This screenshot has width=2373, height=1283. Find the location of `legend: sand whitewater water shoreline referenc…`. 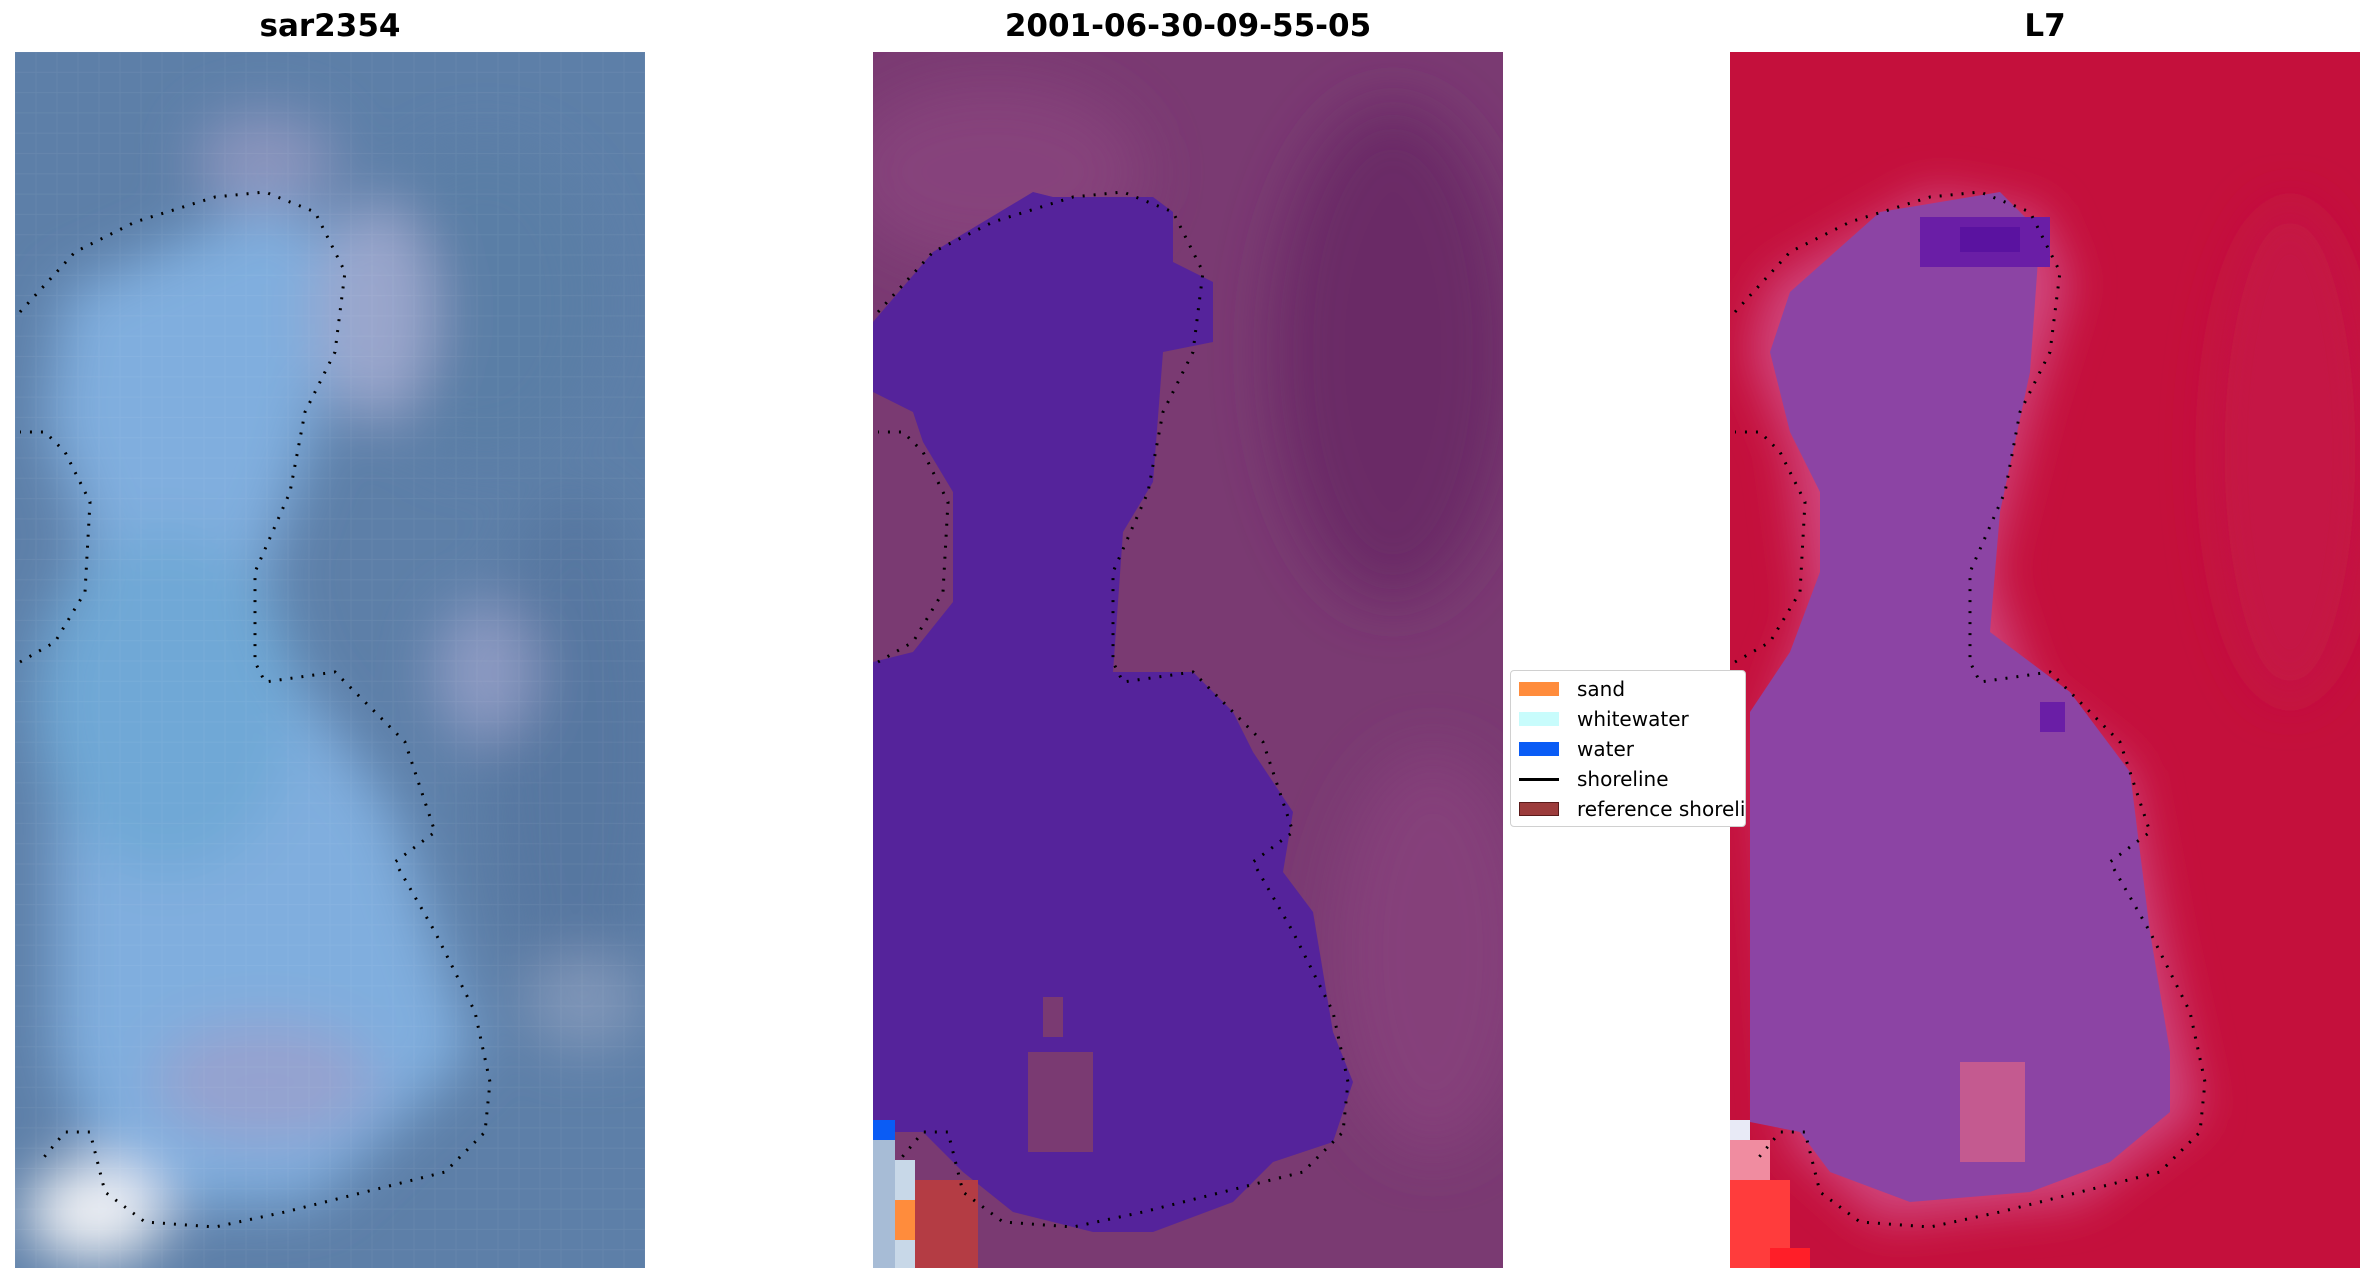

legend: sand whitewater water shoreline referenc… is located at coordinates (1628, 748).